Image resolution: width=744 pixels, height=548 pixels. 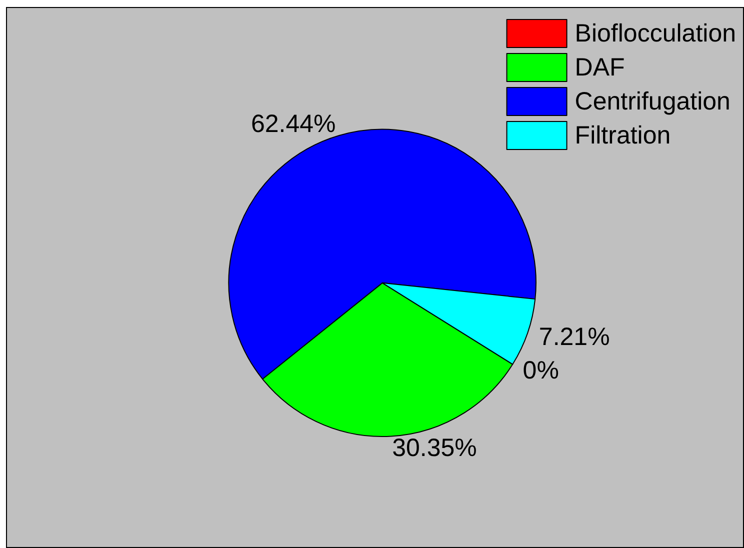 I want to click on data-label: 30.35%, so click(x=434, y=448).